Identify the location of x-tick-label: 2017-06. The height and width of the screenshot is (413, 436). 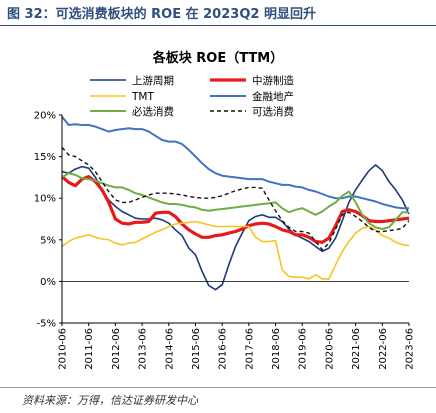
(249, 349).